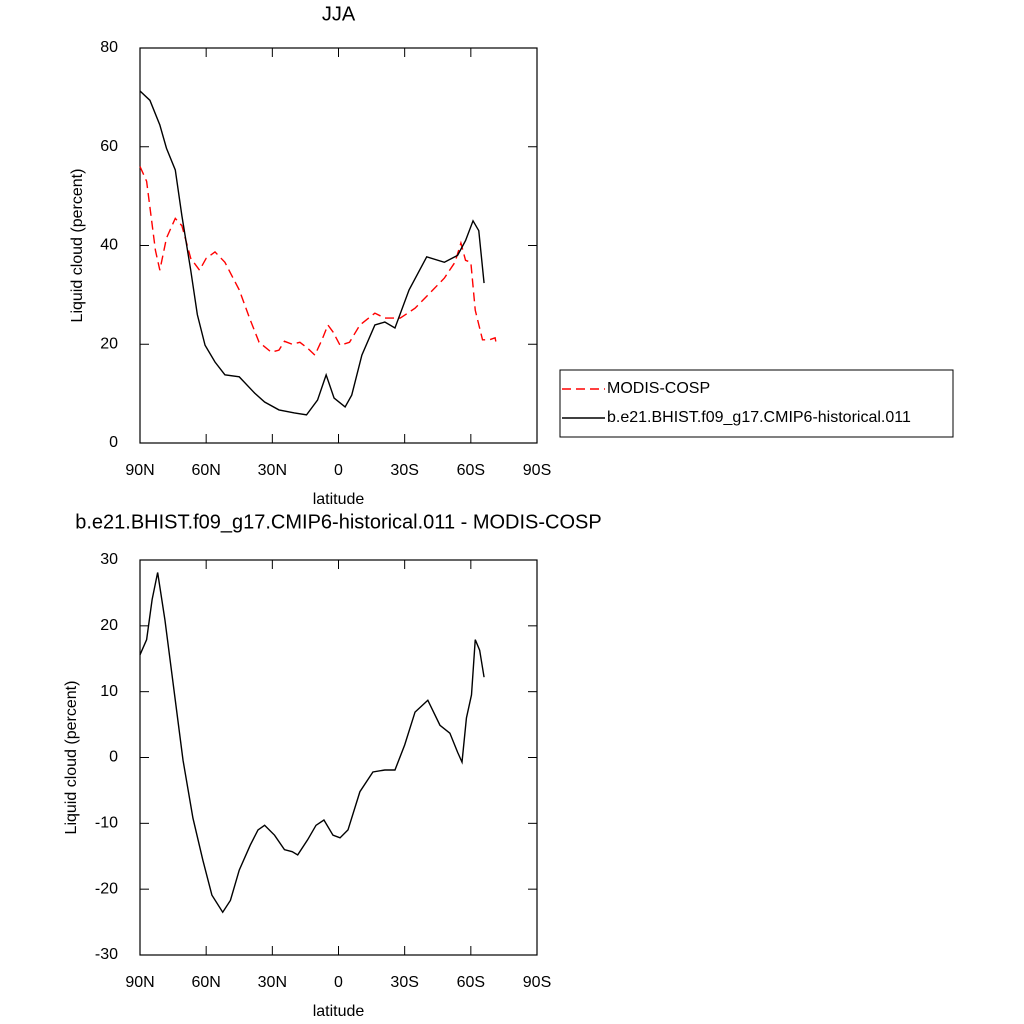  I want to click on legend-box, so click(756, 403).